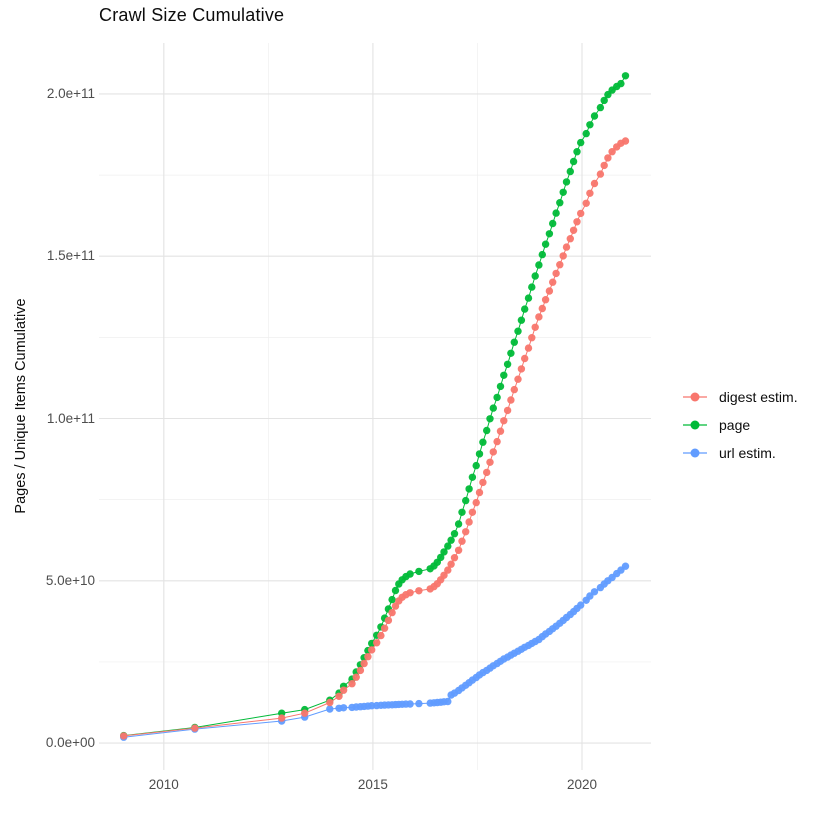 The image size is (826, 827). I want to click on legend-key-url-icon, so click(695, 453).